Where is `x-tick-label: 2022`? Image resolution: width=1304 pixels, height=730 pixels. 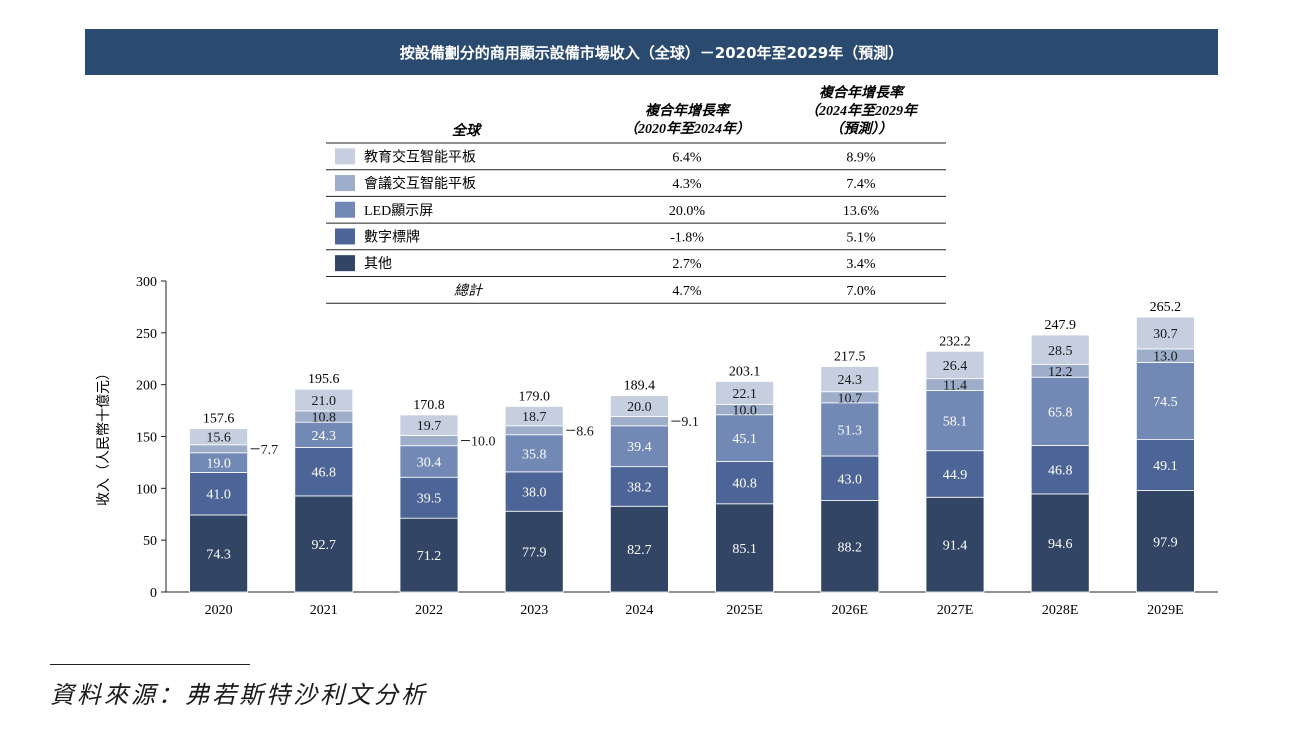
x-tick-label: 2022 is located at coordinates (429, 610).